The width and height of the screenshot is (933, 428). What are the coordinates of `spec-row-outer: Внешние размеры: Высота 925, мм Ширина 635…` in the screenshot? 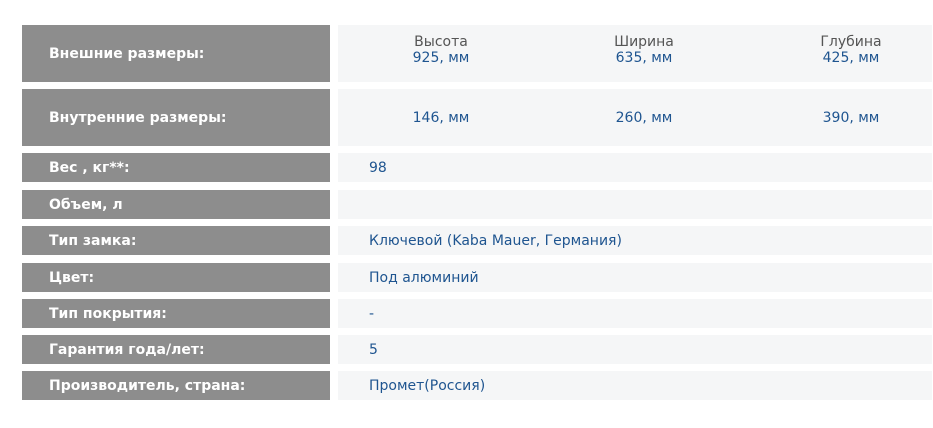 It's located at (477, 53).